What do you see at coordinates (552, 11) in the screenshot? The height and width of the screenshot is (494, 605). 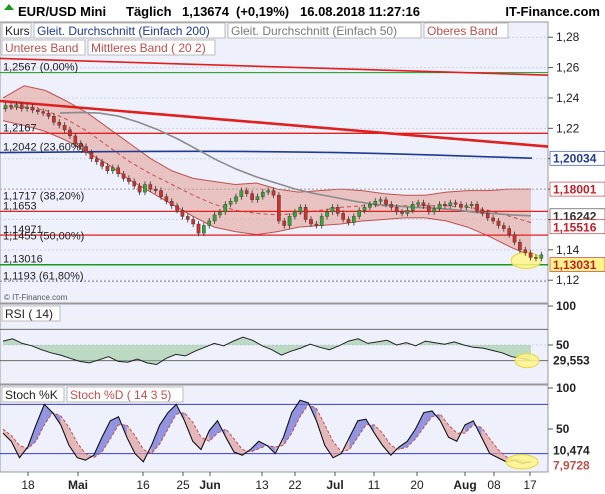 I see `brand-label: IT-Finance.com` at bounding box center [552, 11].